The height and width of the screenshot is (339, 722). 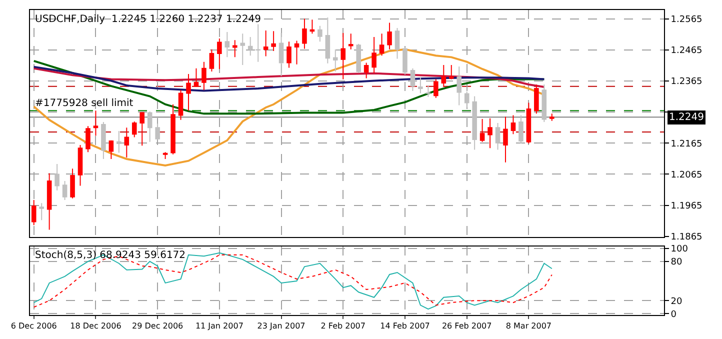 I want to click on ref-line-label: #1775928 sell limit, so click(x=84, y=103).